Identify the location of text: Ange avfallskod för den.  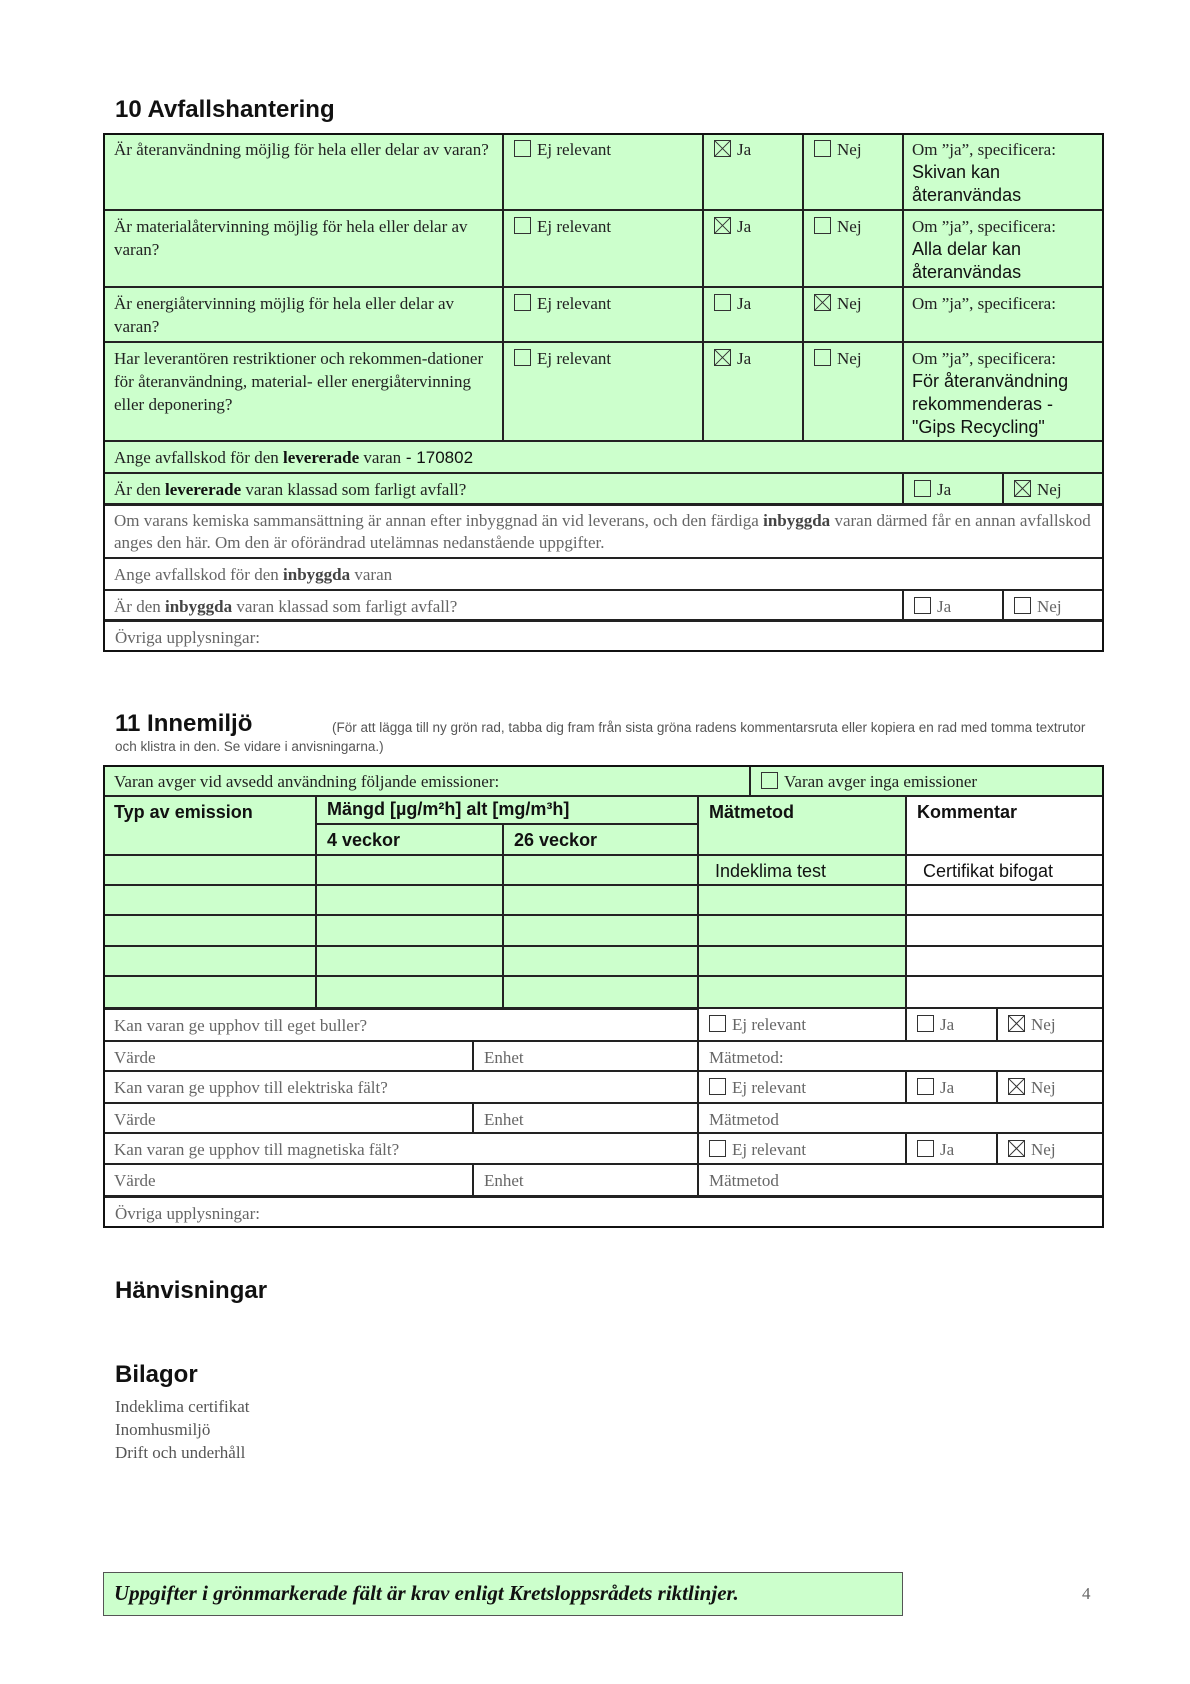
(199, 457).